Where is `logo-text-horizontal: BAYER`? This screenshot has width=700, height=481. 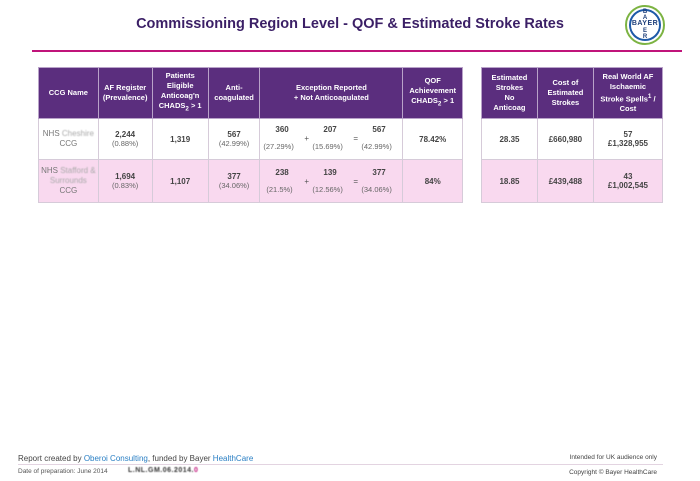
logo-text-horizontal: BAYER is located at coordinates (645, 23).